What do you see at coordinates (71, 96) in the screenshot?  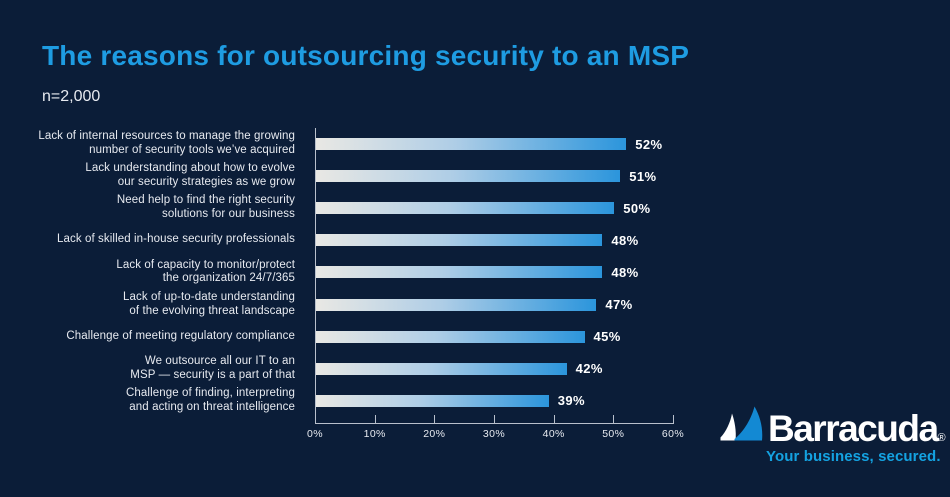 I see `sample-size-label: n=2,000` at bounding box center [71, 96].